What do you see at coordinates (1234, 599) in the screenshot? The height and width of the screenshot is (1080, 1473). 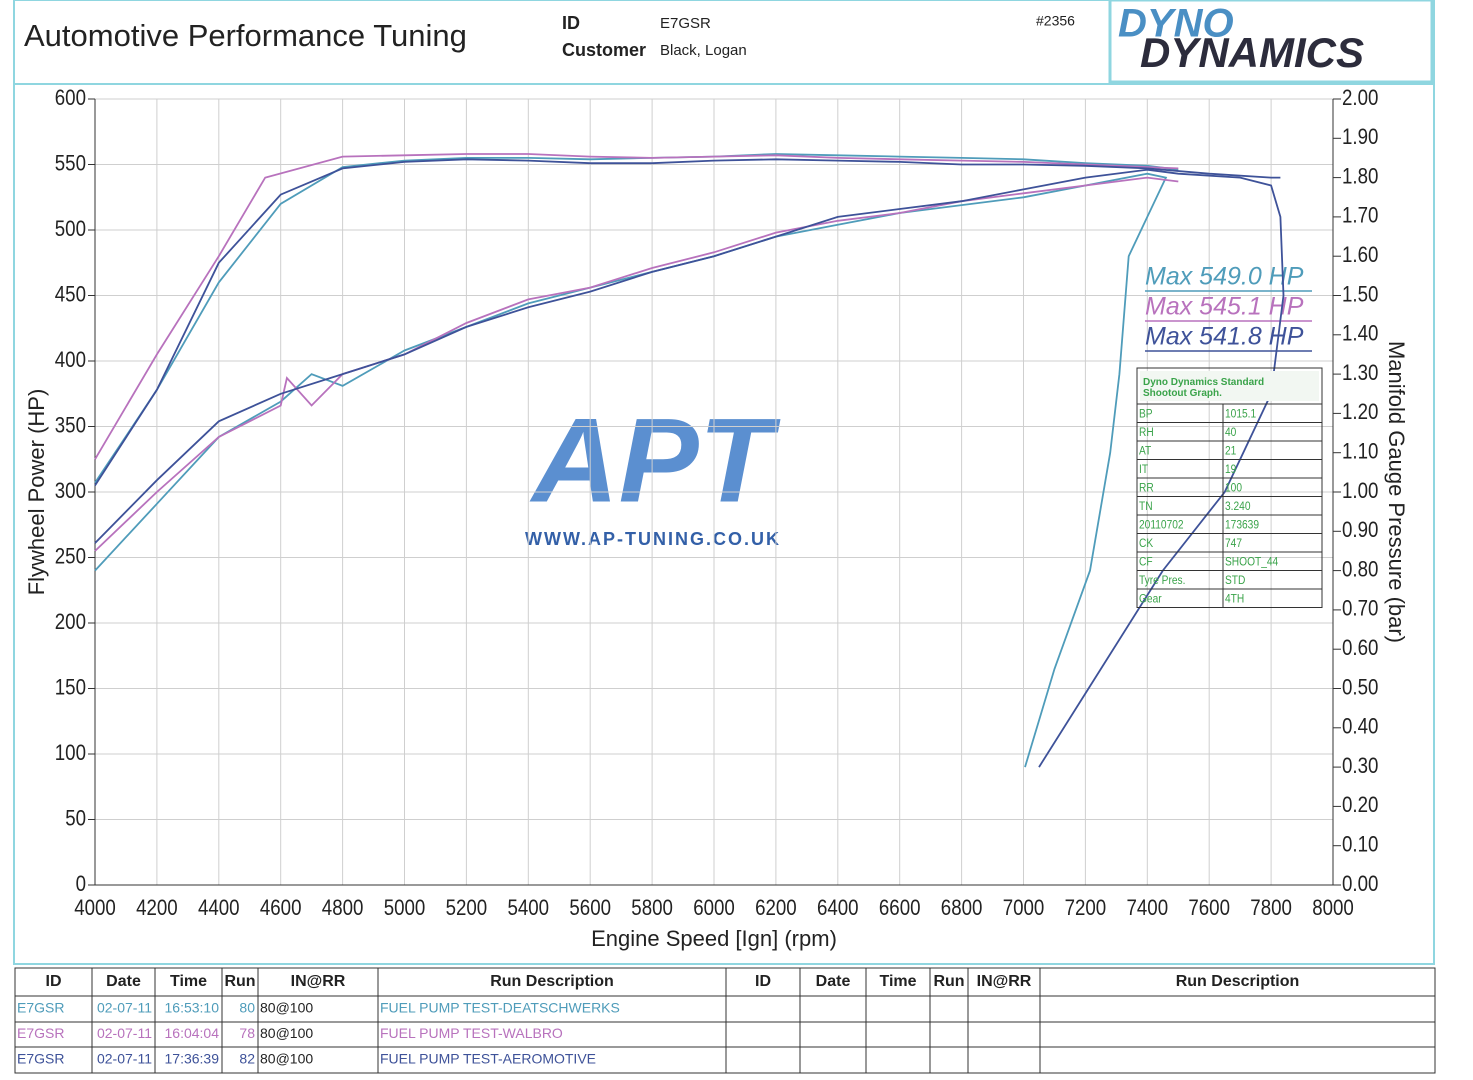 I see `info-cell: 4TH` at bounding box center [1234, 599].